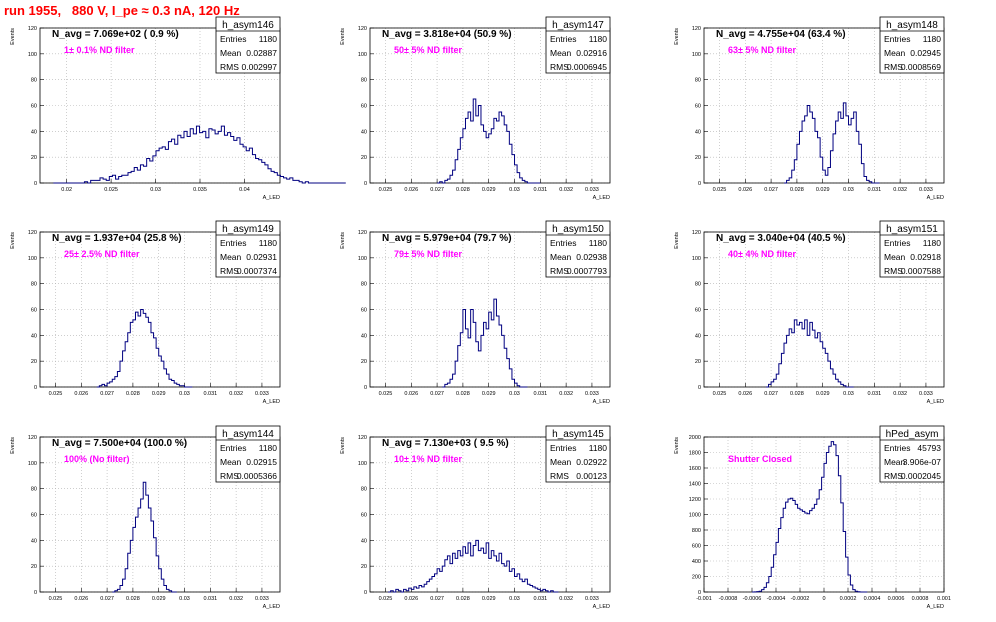 This screenshot has height=622, width=996. I want to click on y-tick-label: 80, so click(364, 490).